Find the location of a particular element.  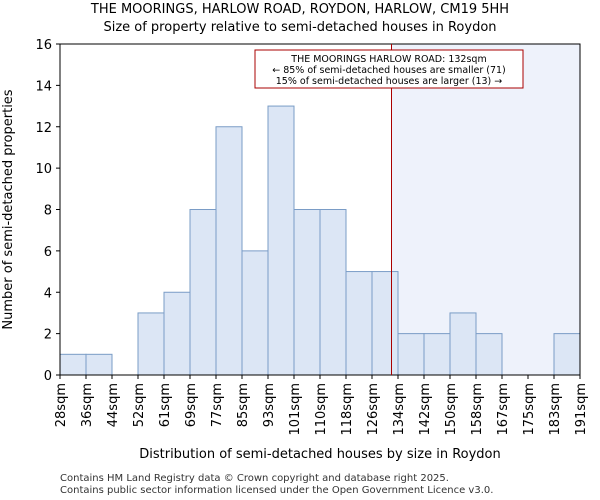

x-tick-label: 175sqm is located at coordinates (529, 409).